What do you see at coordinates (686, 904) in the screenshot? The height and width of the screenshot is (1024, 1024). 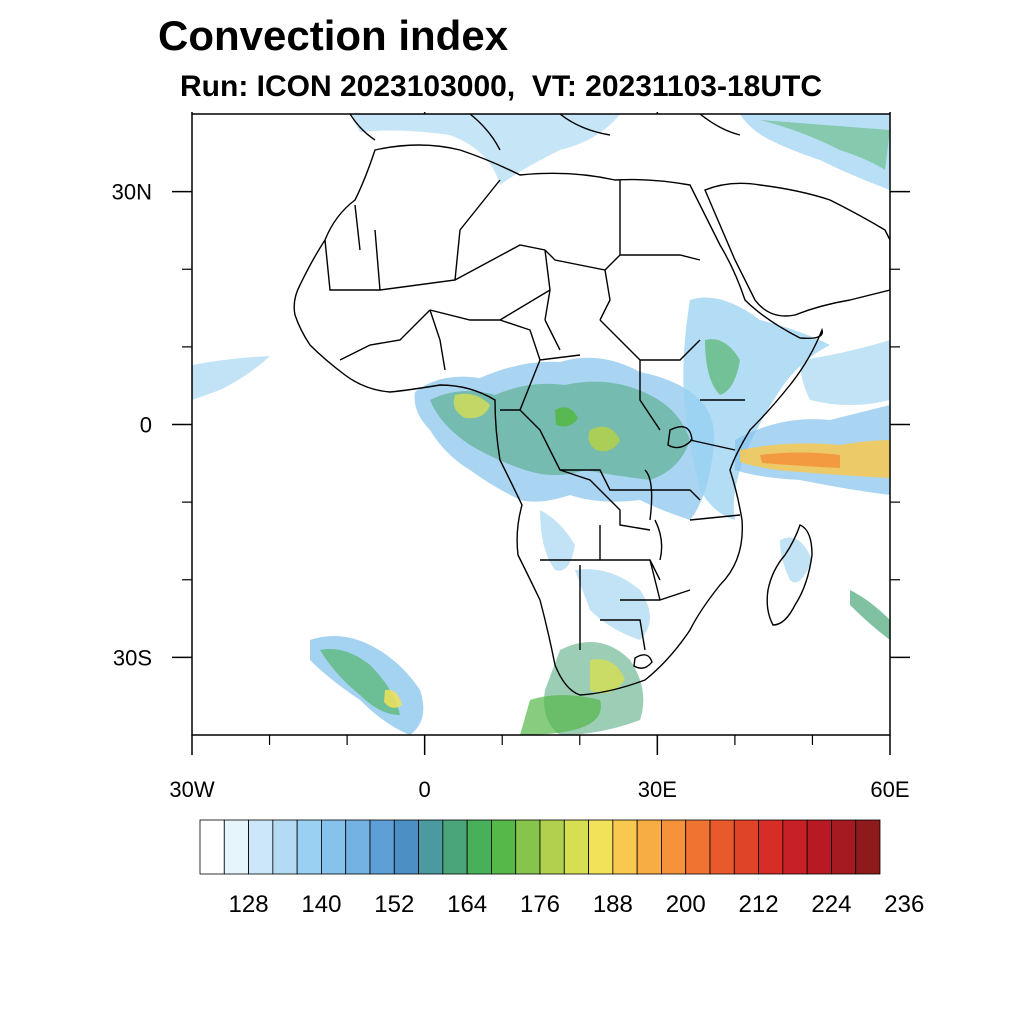 I see `colorbar-label: 200` at bounding box center [686, 904].